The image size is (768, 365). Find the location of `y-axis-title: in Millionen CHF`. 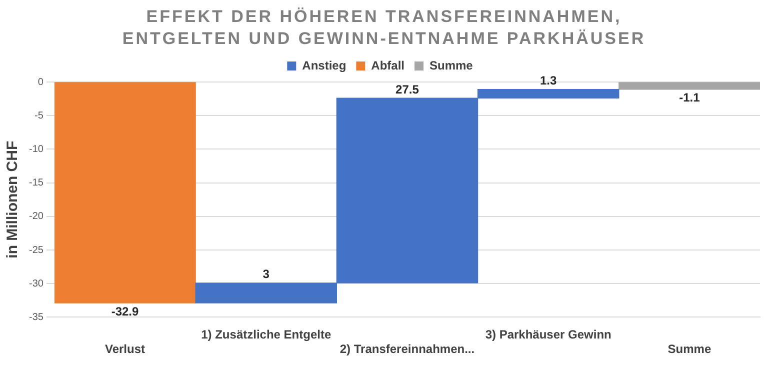

y-axis-title: in Millionen CHF is located at coordinates (13, 199).